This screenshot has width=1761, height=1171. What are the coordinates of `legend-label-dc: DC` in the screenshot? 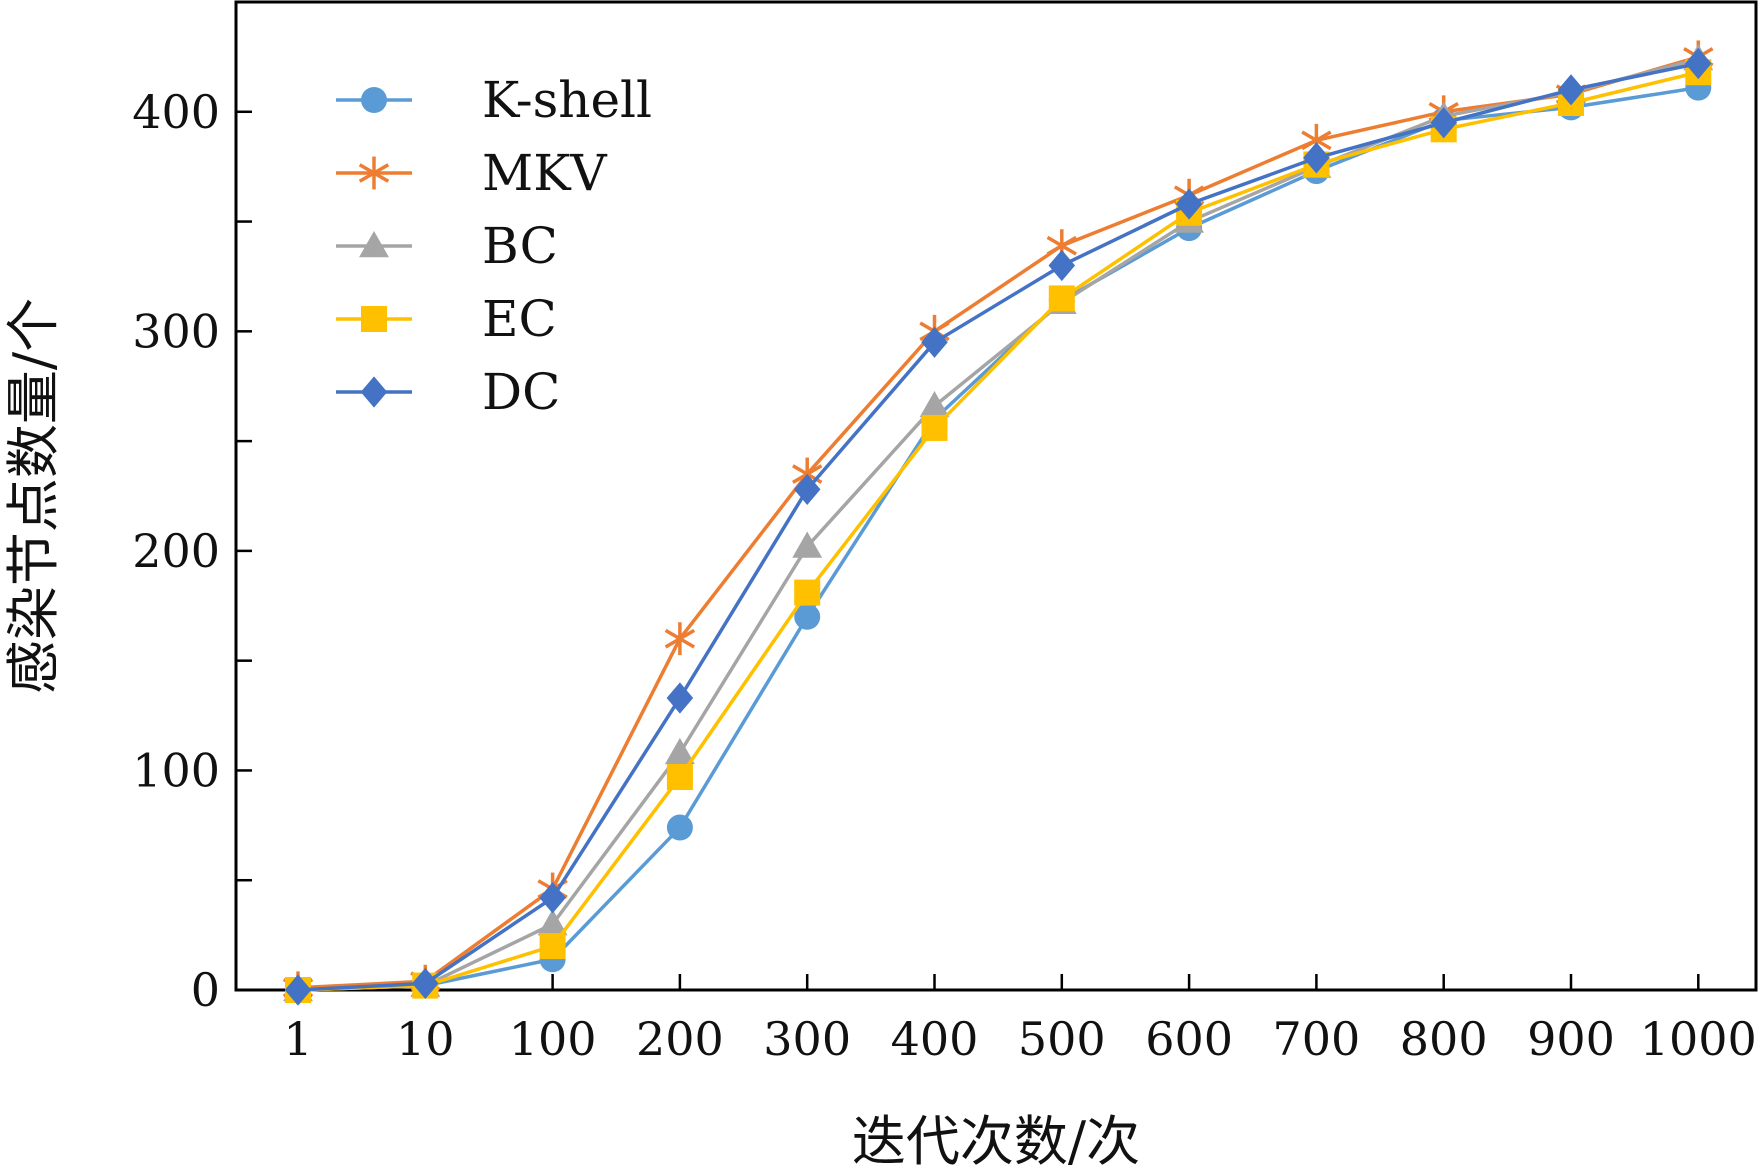 It's located at (521, 392).